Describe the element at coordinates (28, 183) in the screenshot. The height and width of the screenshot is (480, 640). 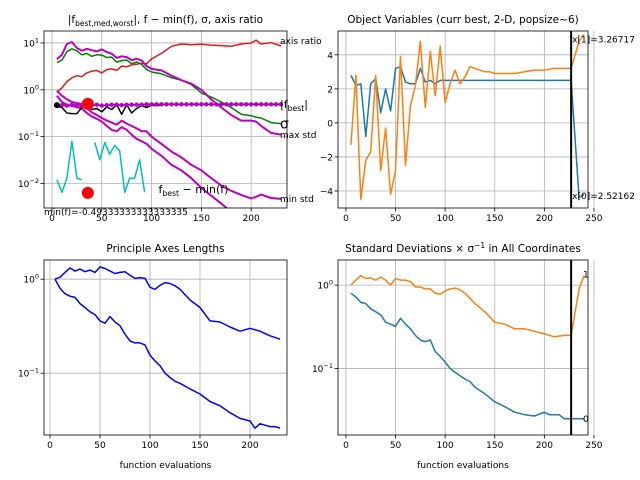
I see `y-tick-label: 10⁻²` at that location.